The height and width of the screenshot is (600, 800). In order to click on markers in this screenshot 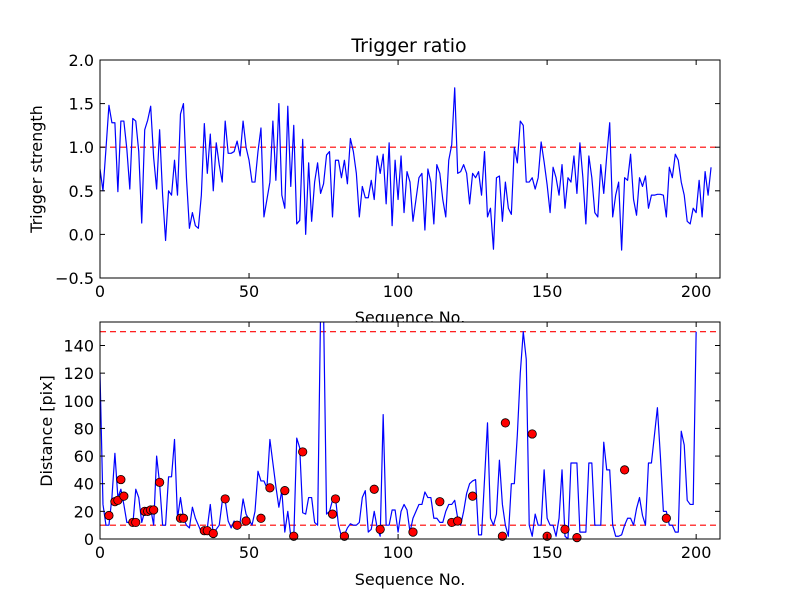, I will do `click(387, 480)`.